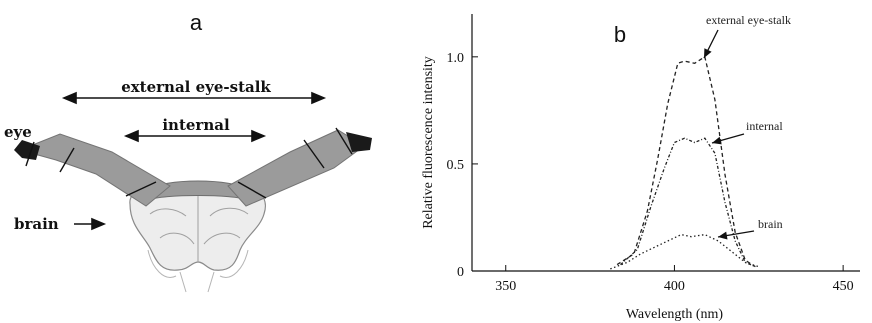  I want to click on panel-b-letter: b, so click(620, 34).